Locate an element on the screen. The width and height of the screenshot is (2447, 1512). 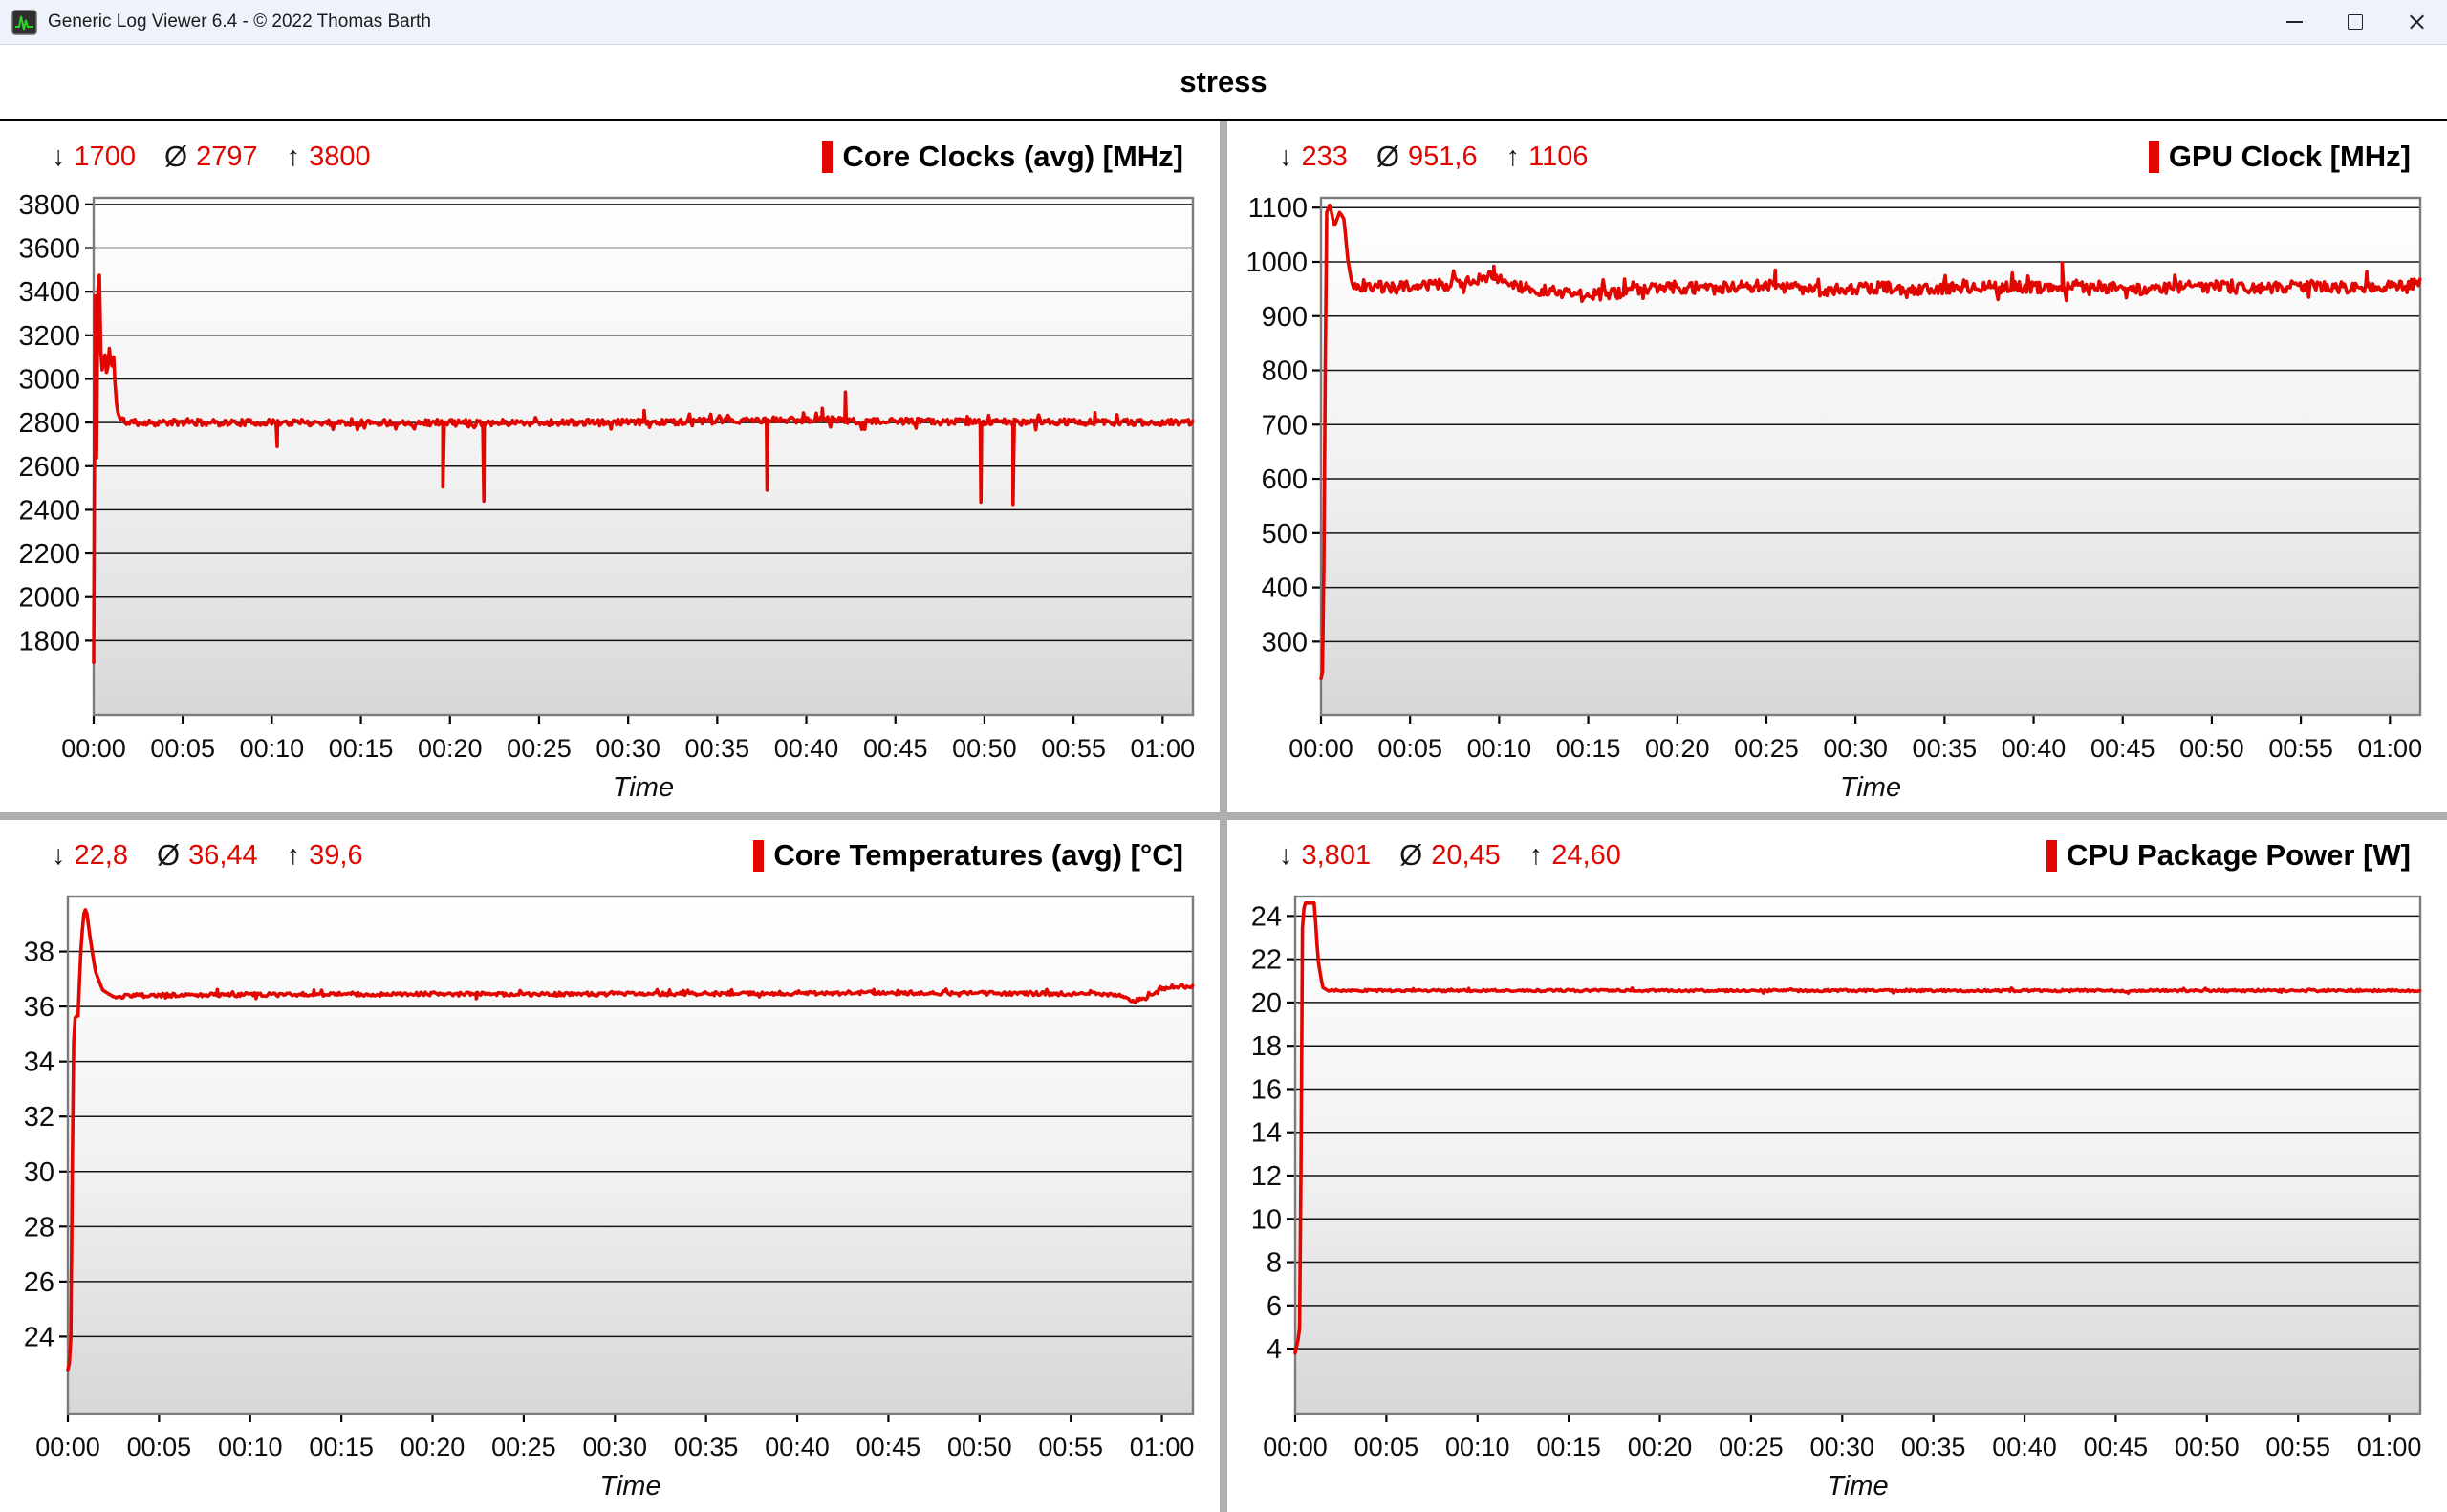
stat-avg-value: 2797 is located at coordinates (227, 156).